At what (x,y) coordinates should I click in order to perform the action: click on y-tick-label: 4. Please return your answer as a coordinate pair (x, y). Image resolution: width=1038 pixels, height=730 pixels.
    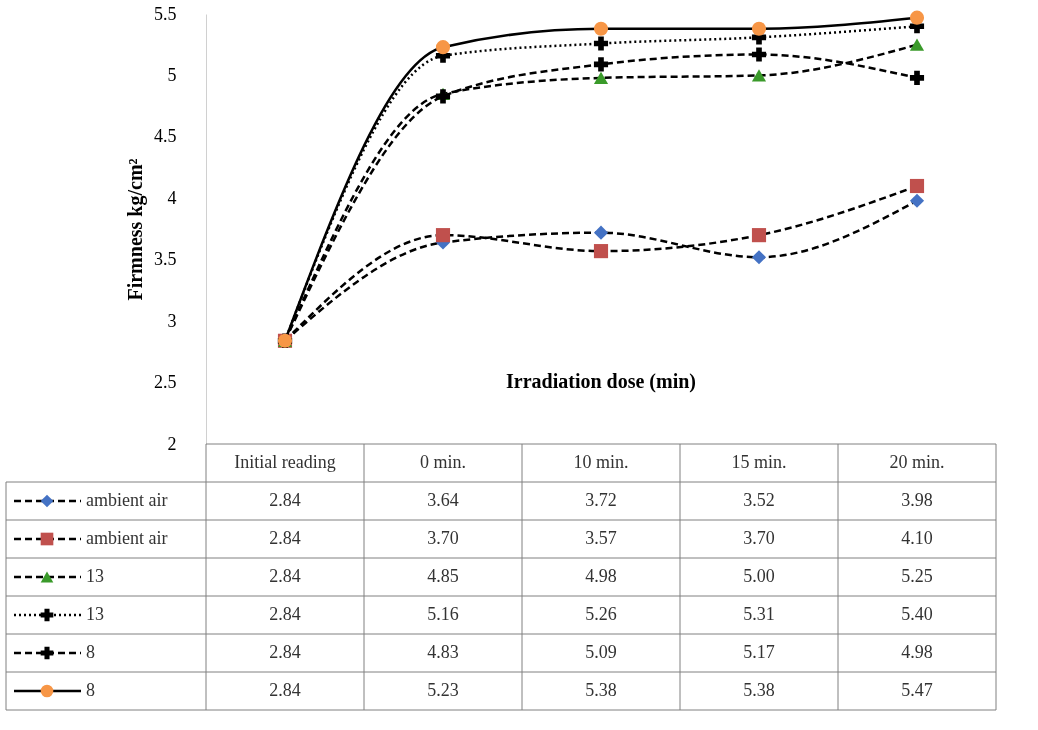
    Looking at the image, I should click on (172, 197).